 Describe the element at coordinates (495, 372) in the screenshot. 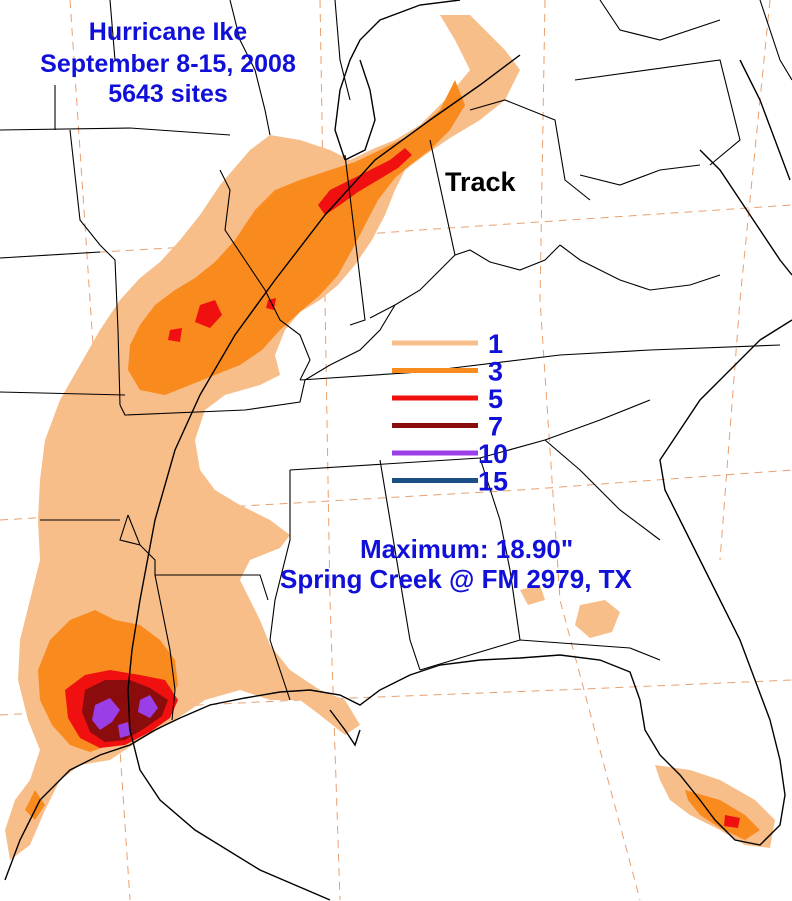

I see `legend-label-3: 3` at that location.